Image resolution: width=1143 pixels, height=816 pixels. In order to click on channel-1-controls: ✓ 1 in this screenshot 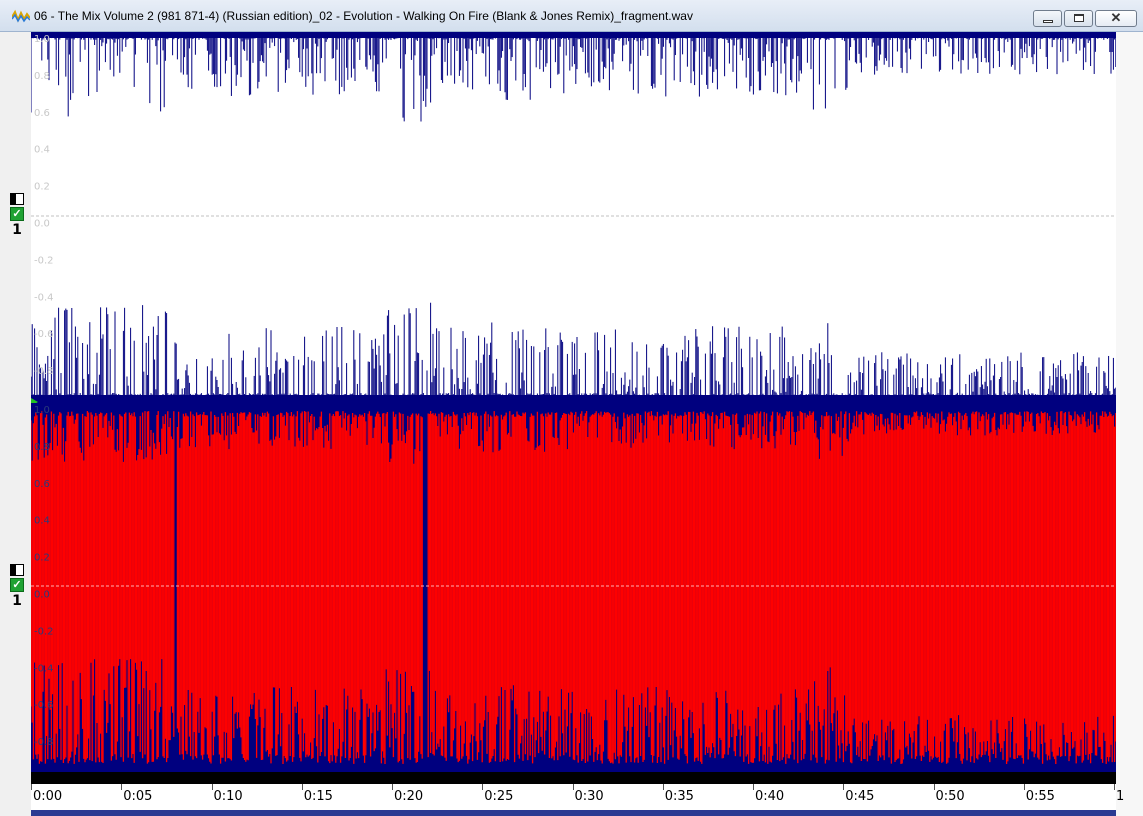, I will do `click(18, 215)`.